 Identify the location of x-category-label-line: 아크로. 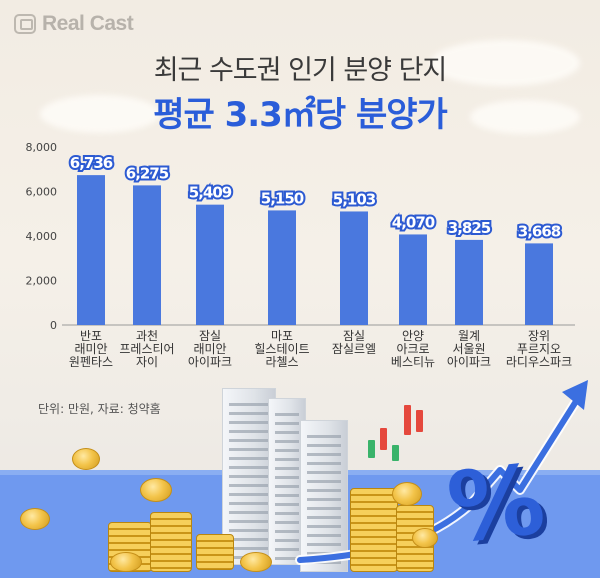
(412, 349).